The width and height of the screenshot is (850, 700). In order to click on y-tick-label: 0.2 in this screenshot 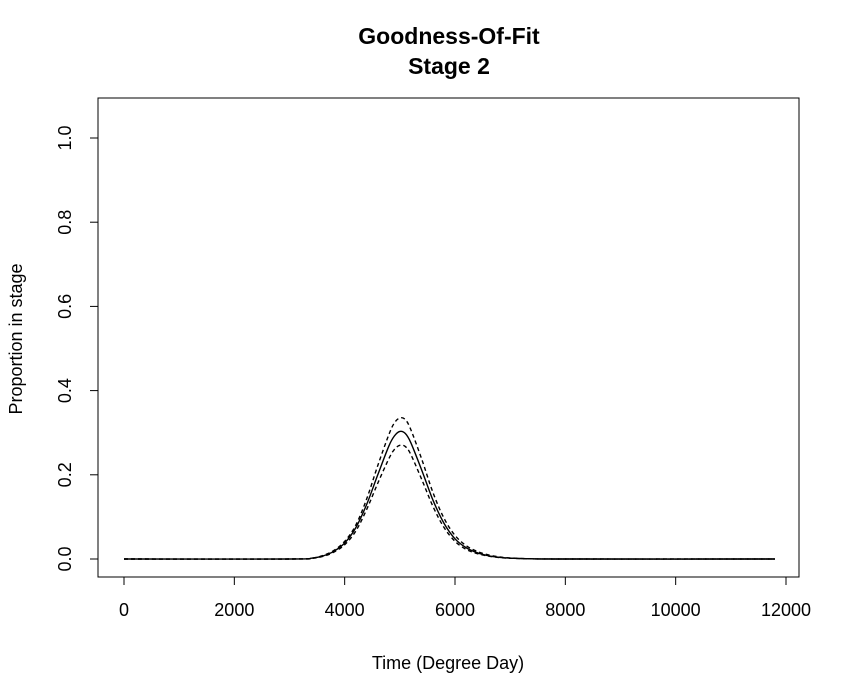, I will do `click(65, 474)`.